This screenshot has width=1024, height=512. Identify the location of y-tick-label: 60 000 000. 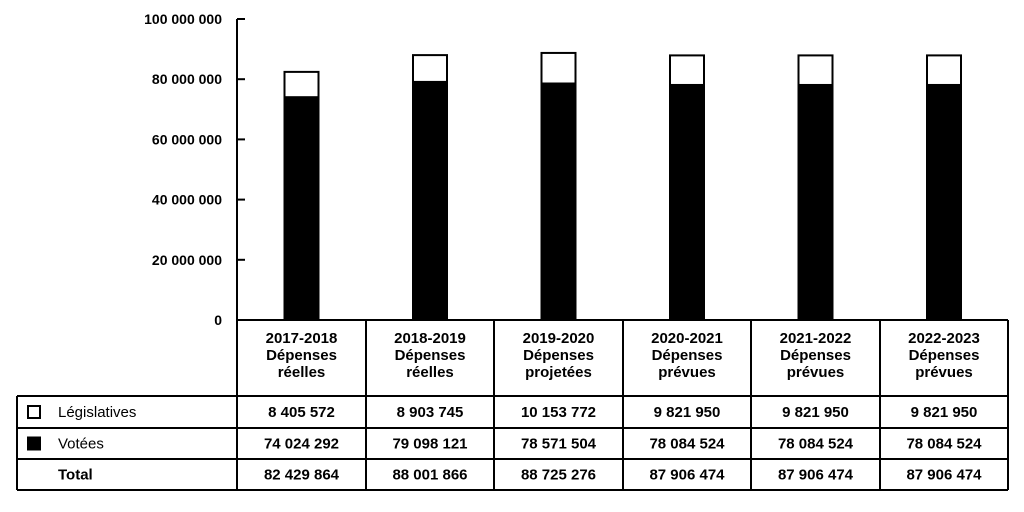
(187, 139).